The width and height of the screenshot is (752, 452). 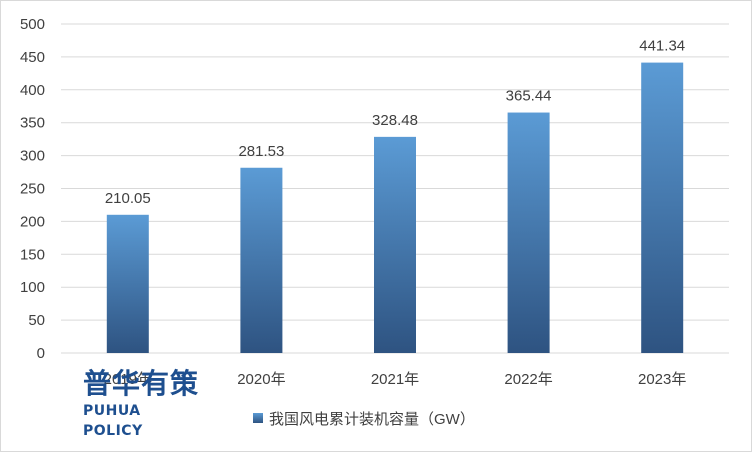 I want to click on legend-swatch, so click(x=258, y=418).